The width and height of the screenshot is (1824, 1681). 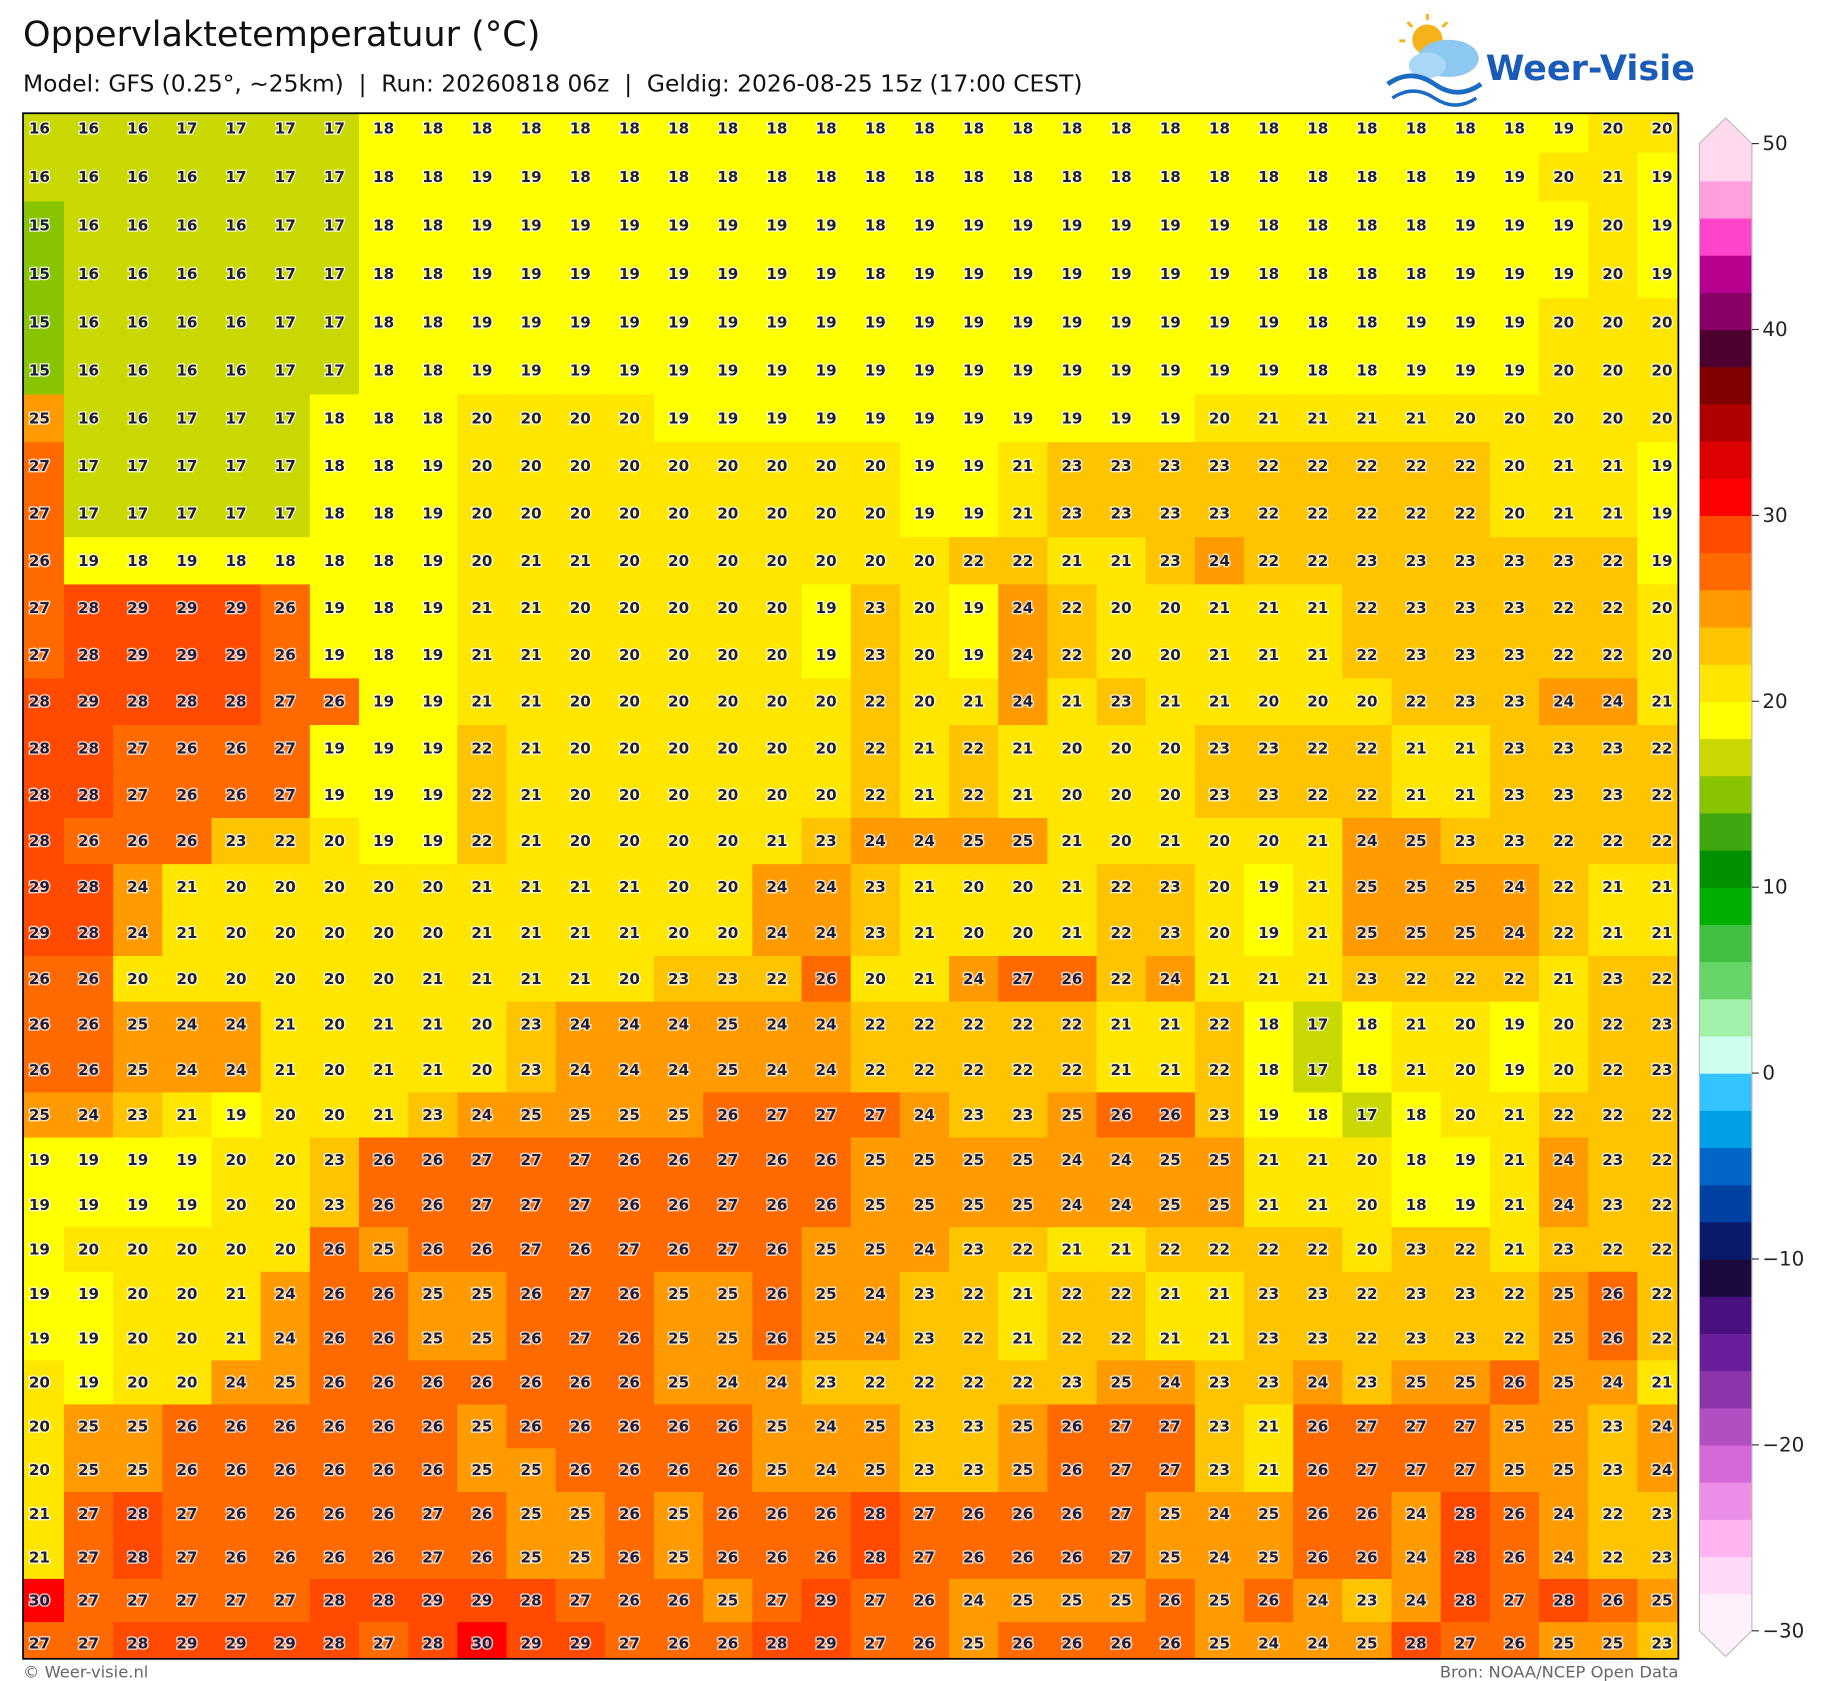 I want to click on temp-label: 16, so click(x=137, y=274).